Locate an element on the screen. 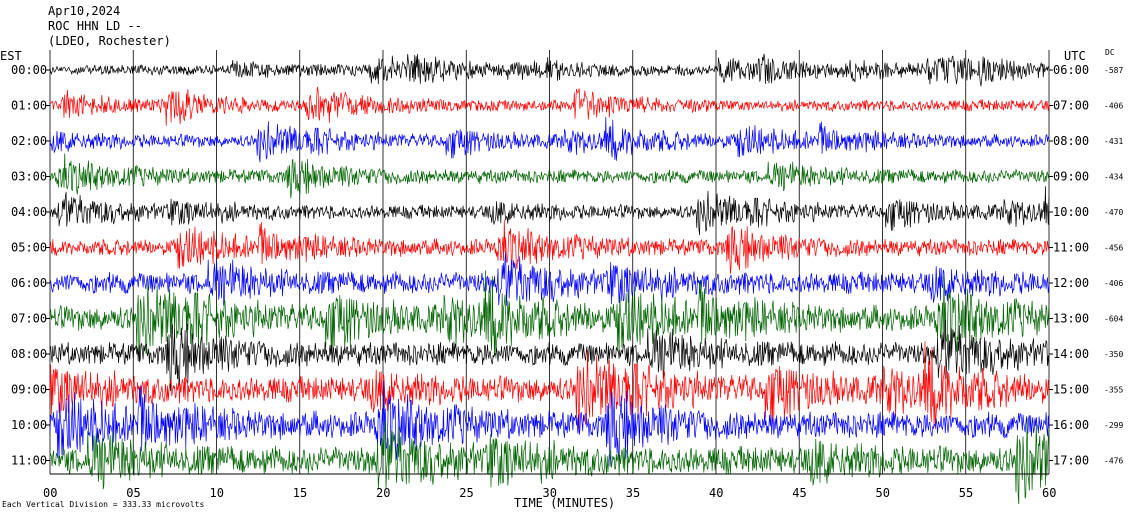  dc-value-11: -476 is located at coordinates (1113, 461).